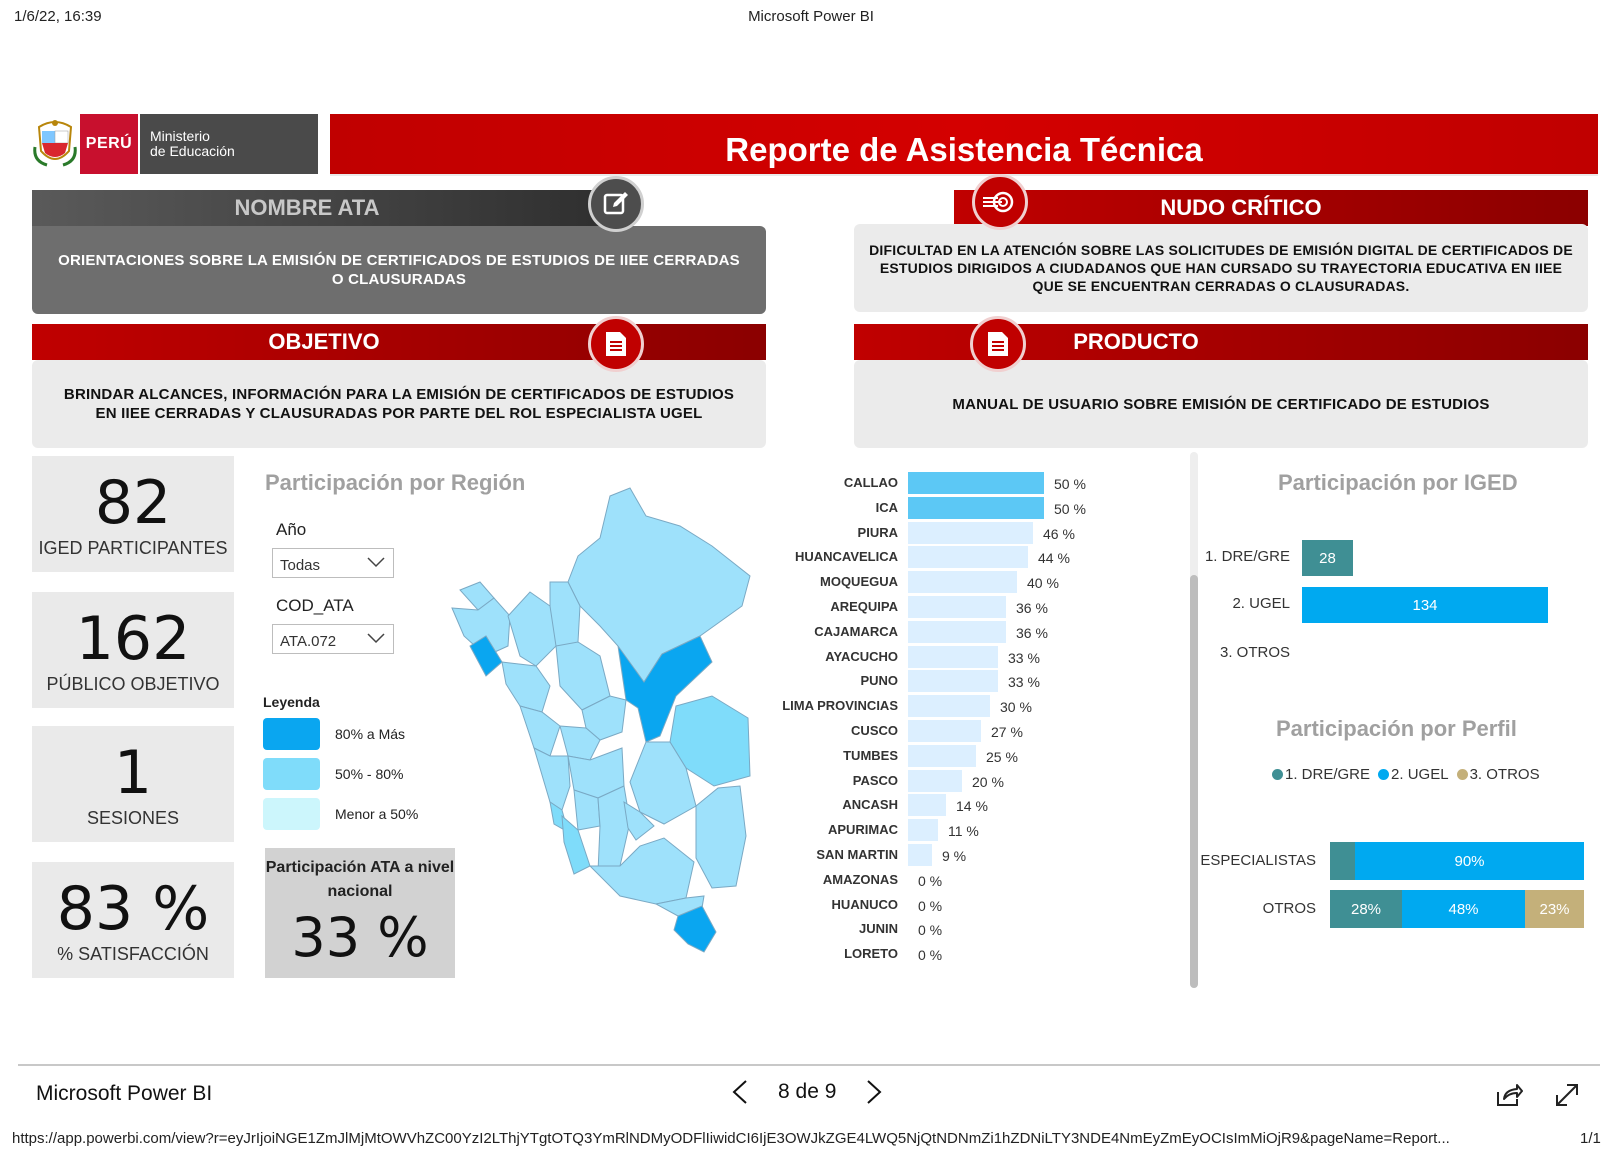 The height and width of the screenshot is (1155, 1622). I want to click on region-bar-label: TUMBES, so click(870, 755).